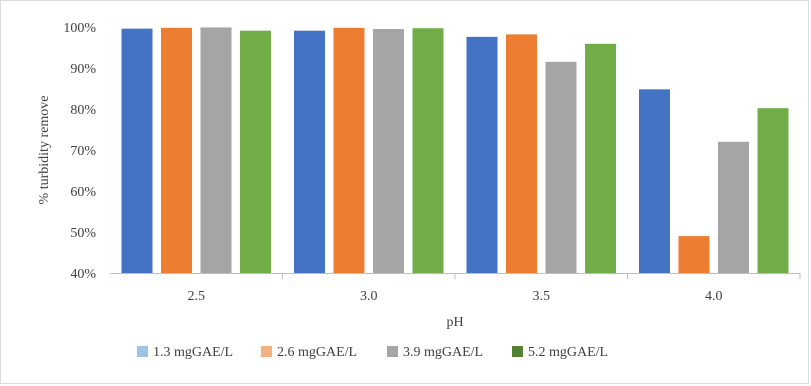 The width and height of the screenshot is (811, 386). Describe the element at coordinates (193, 352) in the screenshot. I see `legend-entry: 1.3 mgGAE/L` at that location.